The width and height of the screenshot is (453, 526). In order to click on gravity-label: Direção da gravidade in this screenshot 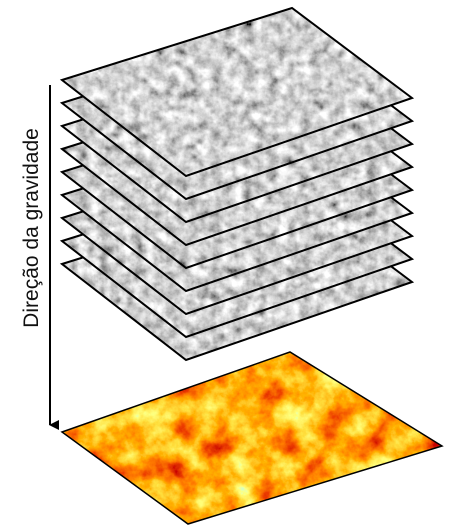, I will do `click(31, 228)`.